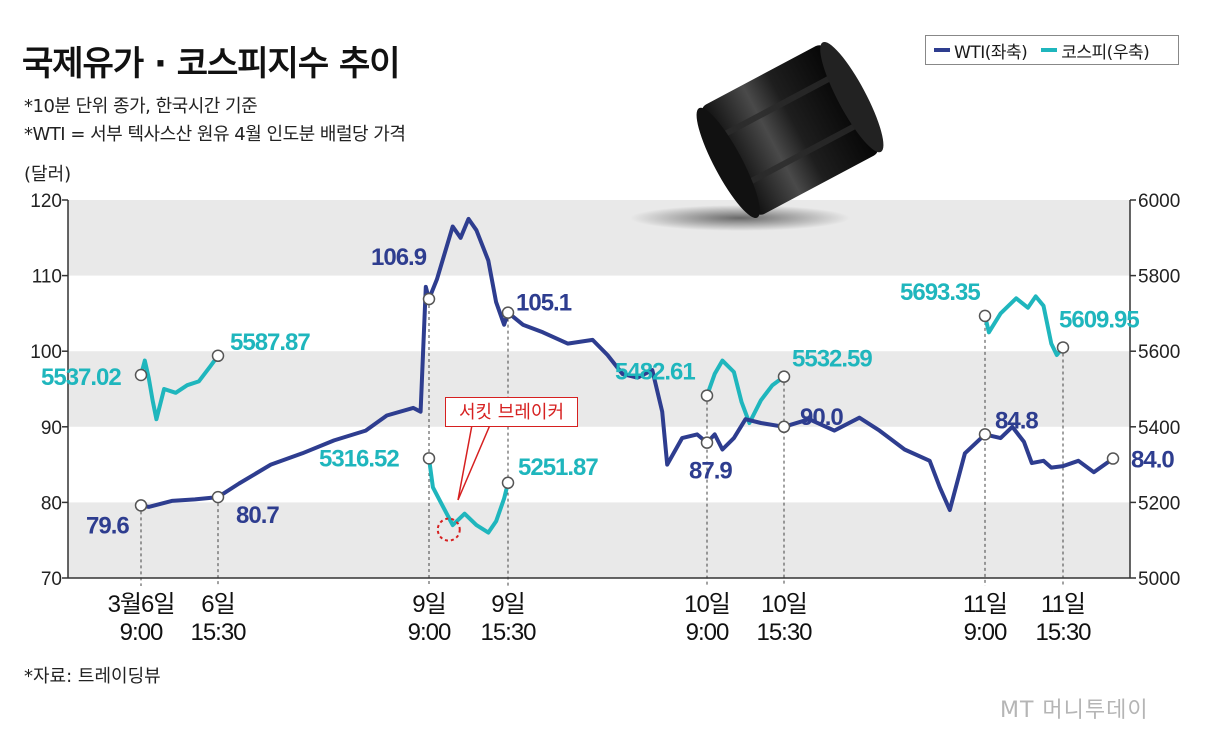 The width and height of the screenshot is (1207, 745). What do you see at coordinates (852, 97) in the screenshot?
I see `barrel-lid` at bounding box center [852, 97].